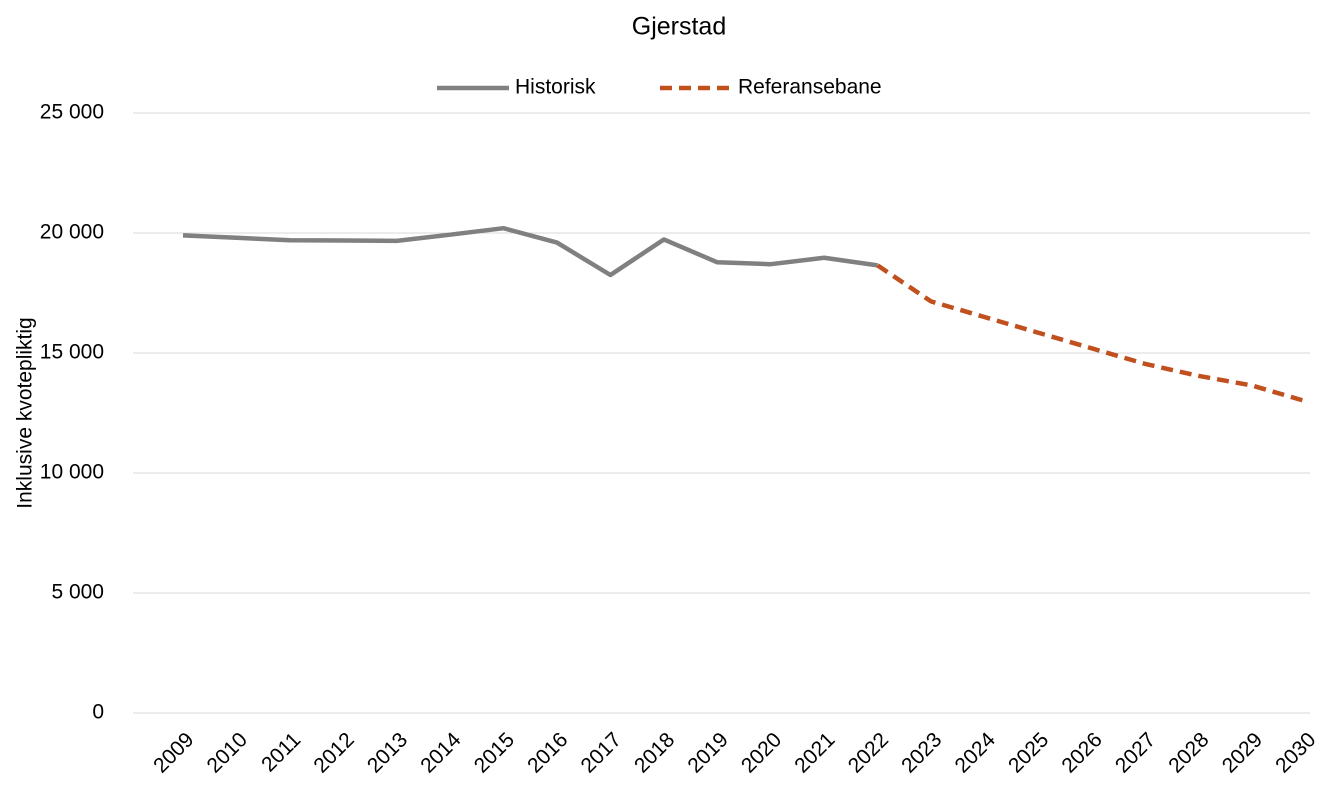  What do you see at coordinates (1135, 752) in the screenshot?
I see `x-tick-label: 2027` at bounding box center [1135, 752].